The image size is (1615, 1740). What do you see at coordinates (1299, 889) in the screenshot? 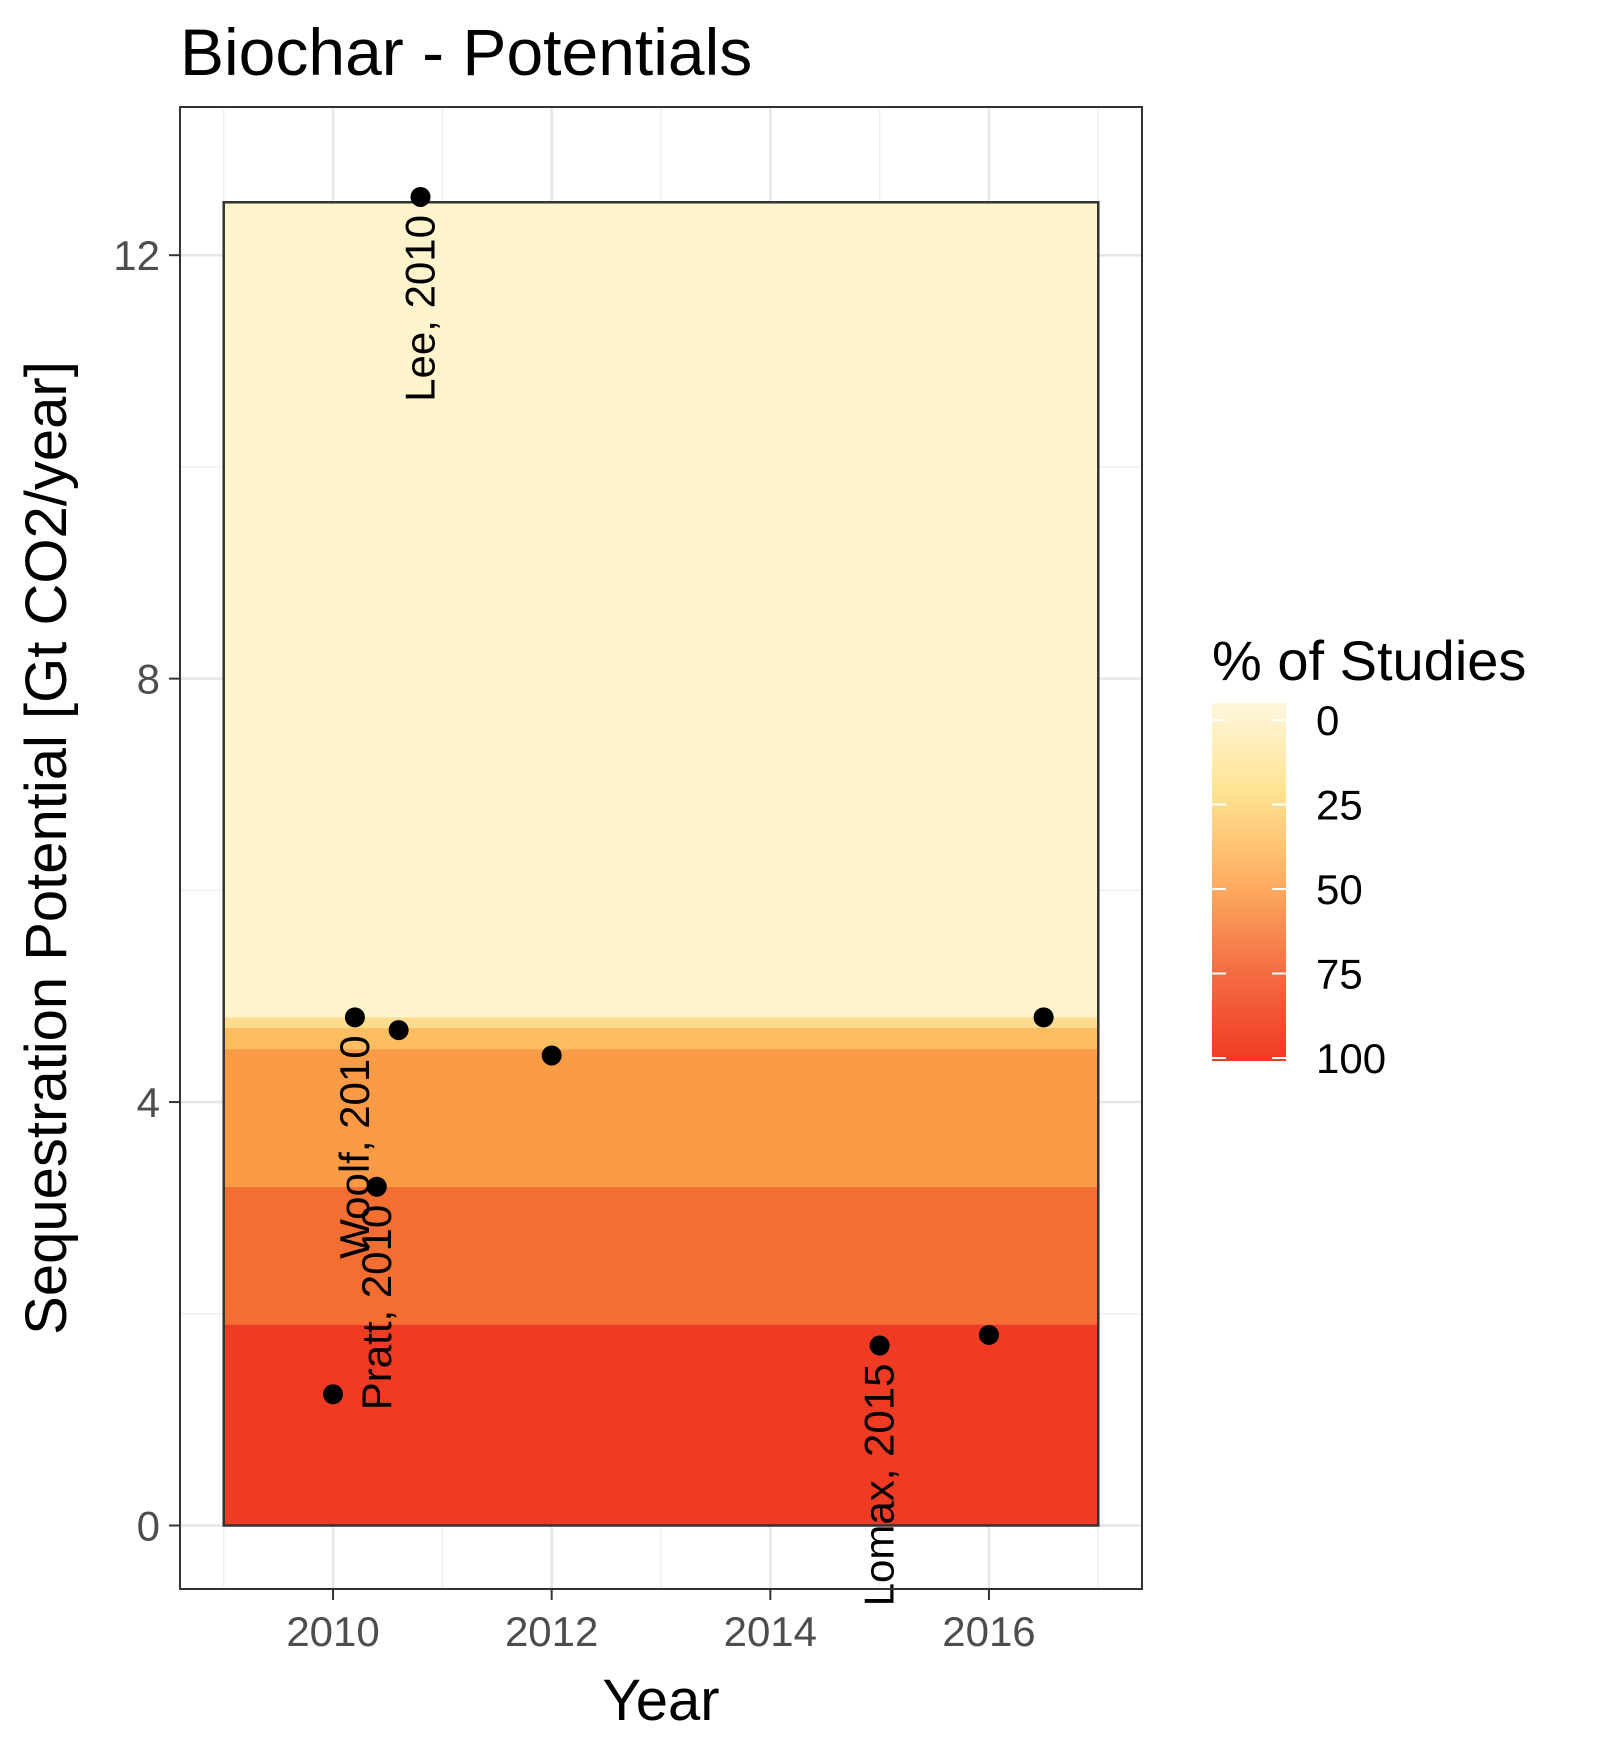
I see `legend-ticks: 0 25 50 75 100` at bounding box center [1299, 889].